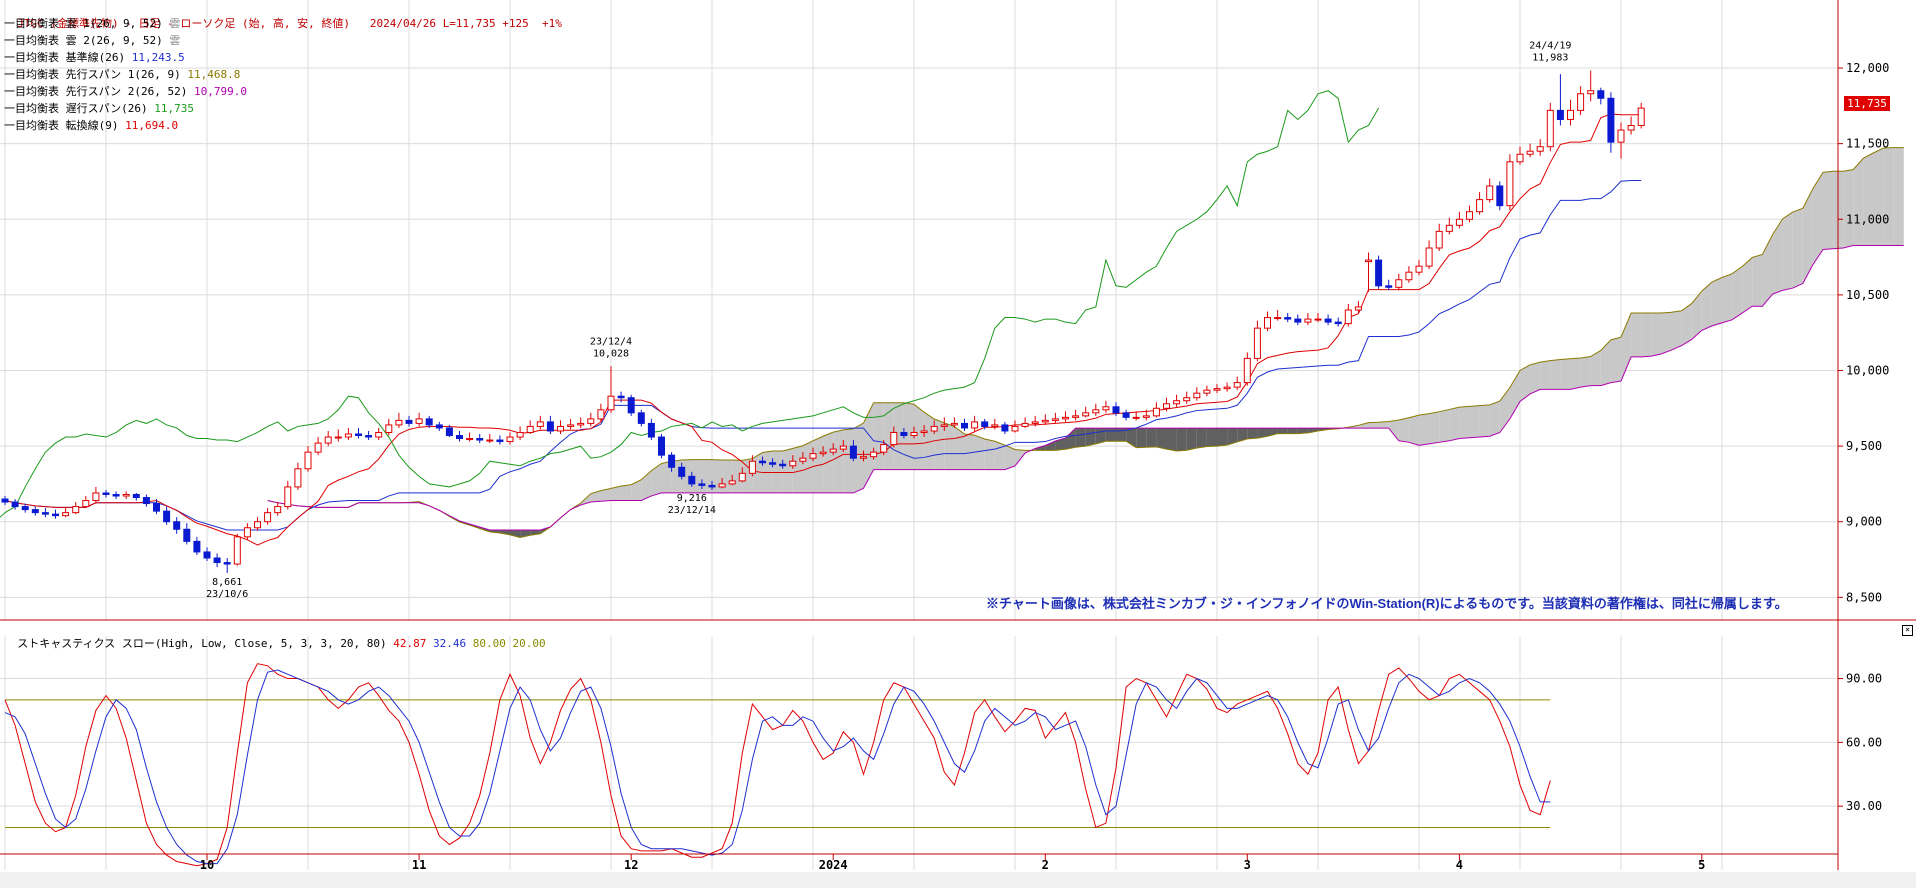  I want to click on time-tick-label: 12, so click(631, 865).